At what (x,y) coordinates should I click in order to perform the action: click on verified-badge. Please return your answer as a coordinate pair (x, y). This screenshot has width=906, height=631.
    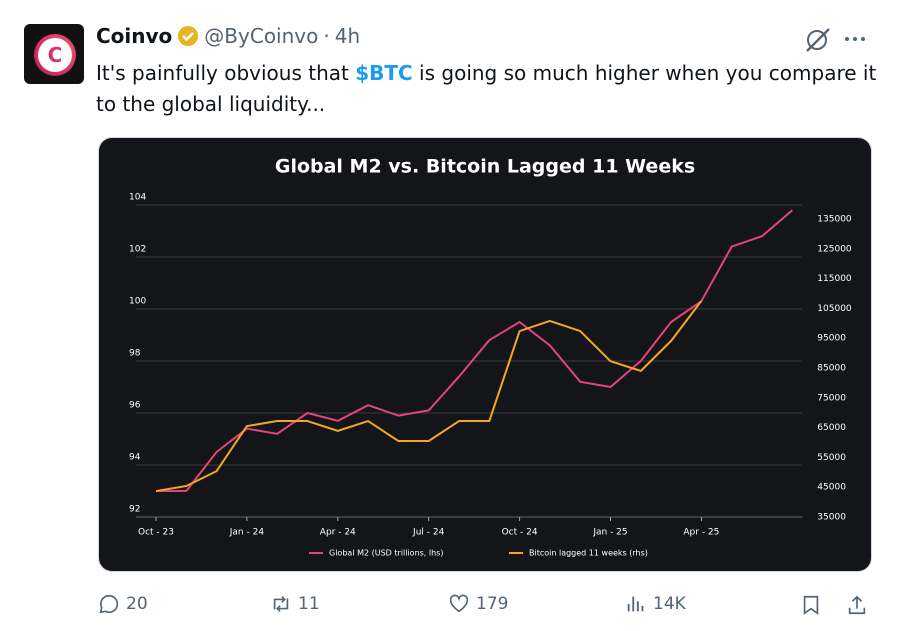
    Looking at the image, I should click on (188, 36).